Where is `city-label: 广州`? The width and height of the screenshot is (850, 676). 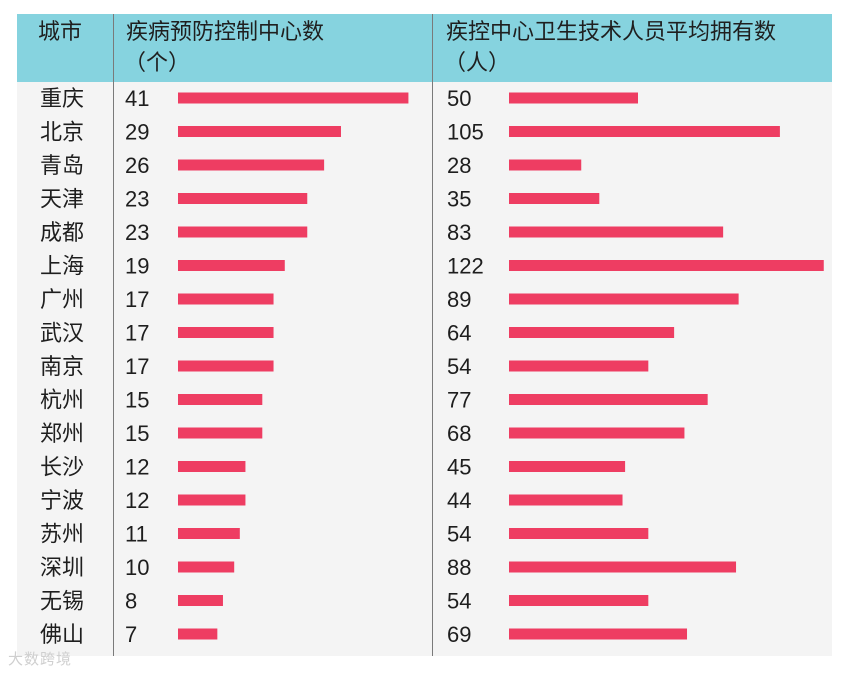 city-label: 广州 is located at coordinates (62, 299).